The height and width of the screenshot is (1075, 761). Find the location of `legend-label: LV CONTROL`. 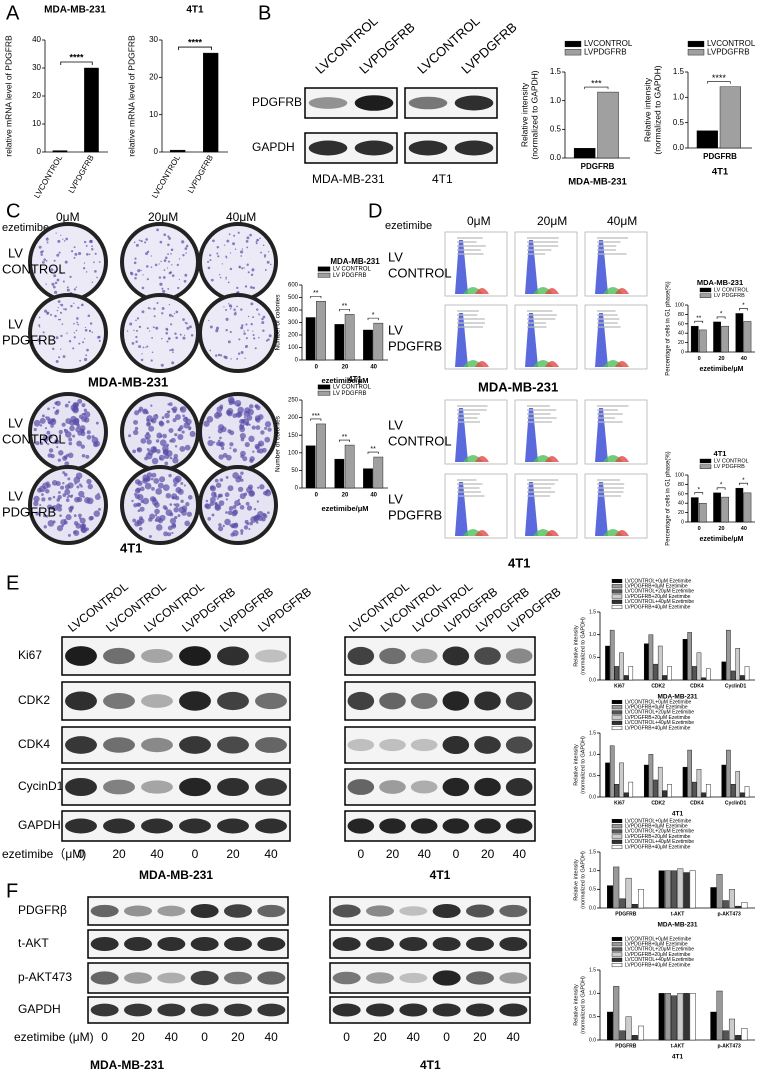

legend-label: LV CONTROL is located at coordinates (731, 461).